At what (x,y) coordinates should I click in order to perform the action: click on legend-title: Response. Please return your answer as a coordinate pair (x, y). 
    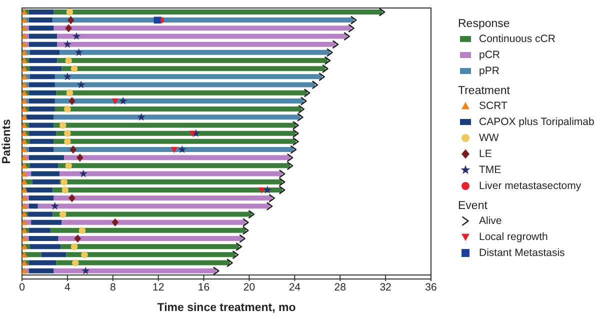
    Looking at the image, I should click on (484, 24).